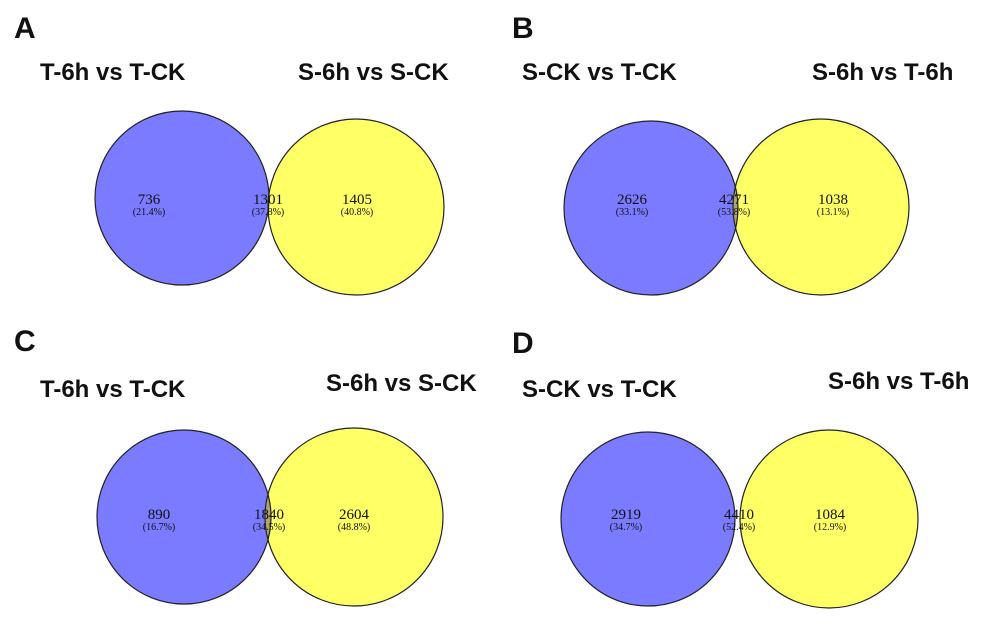  What do you see at coordinates (734, 212) in the screenshot?
I see `overlap-percent: (53.8%)` at bounding box center [734, 212].